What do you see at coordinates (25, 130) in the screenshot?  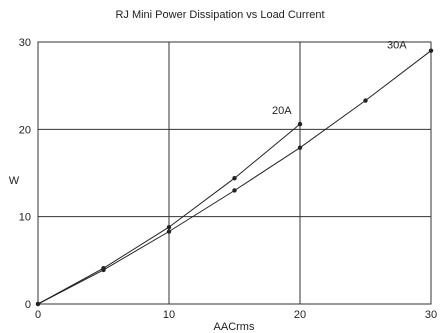 I see `y-tick-label: 20` at bounding box center [25, 130].